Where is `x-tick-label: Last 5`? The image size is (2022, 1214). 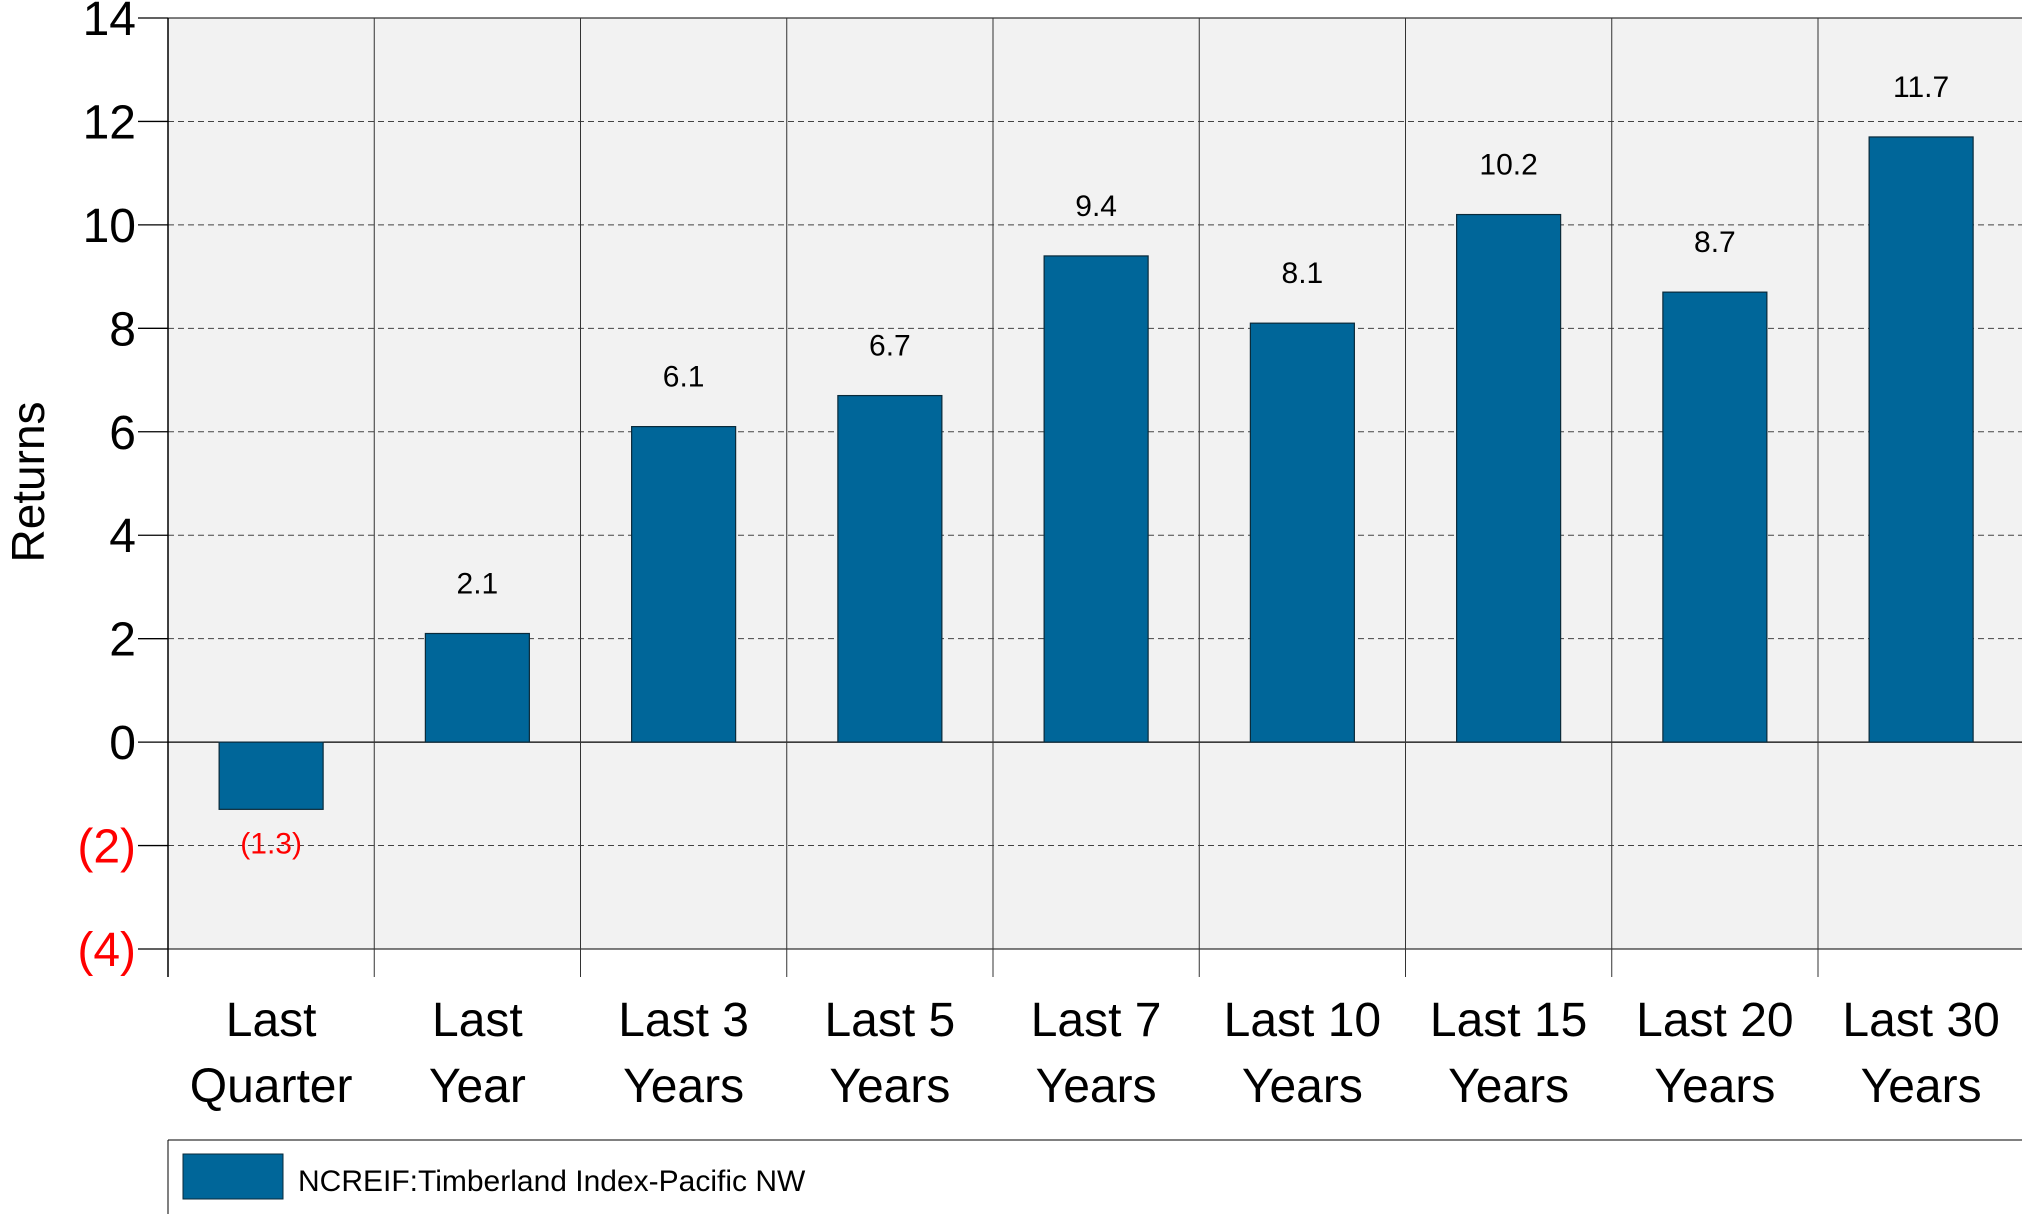
x-tick-label: Last 5 is located at coordinates (889, 1020).